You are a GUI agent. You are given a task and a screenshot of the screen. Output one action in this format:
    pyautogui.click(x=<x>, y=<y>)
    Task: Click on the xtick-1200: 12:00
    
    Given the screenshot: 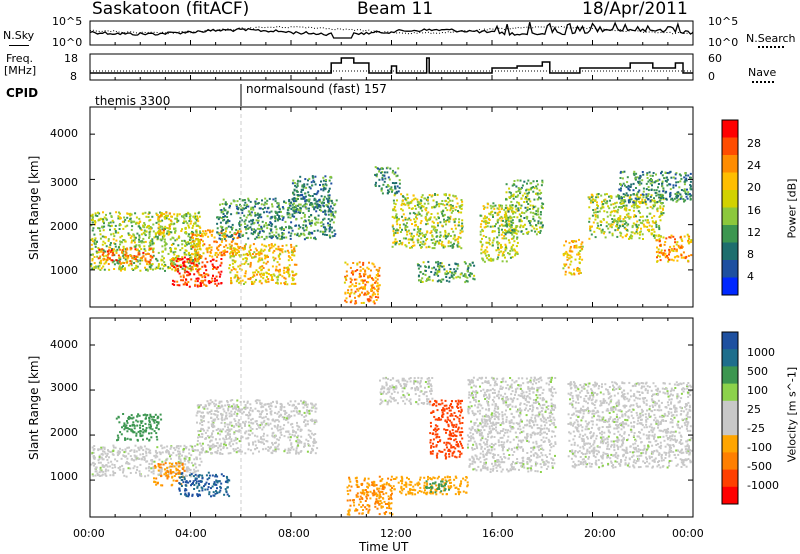 What is the action you would take?
    pyautogui.click(x=396, y=533)
    